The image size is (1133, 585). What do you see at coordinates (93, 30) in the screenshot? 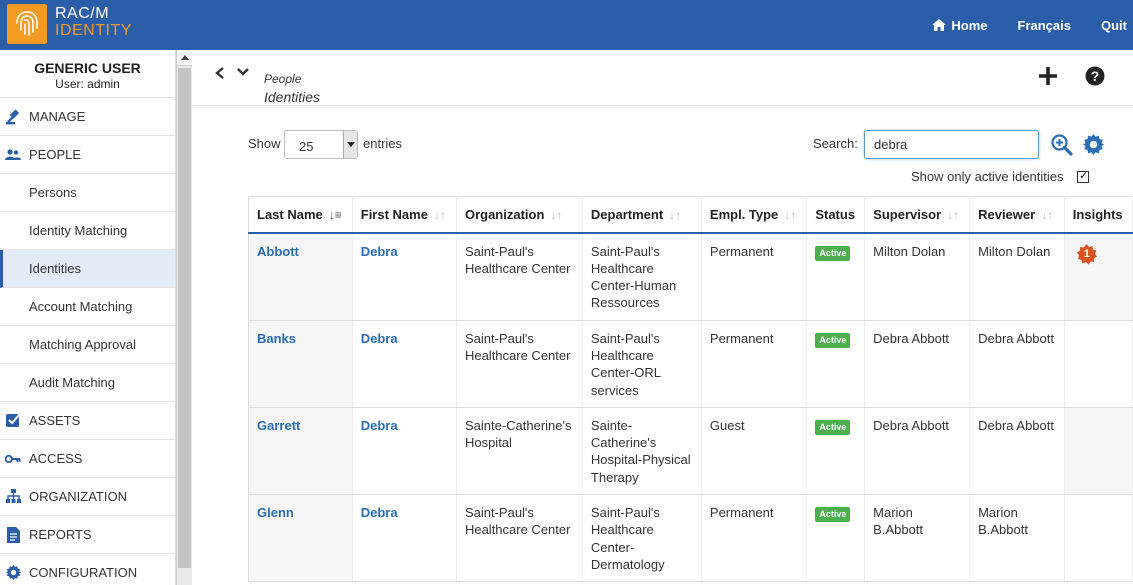
I see `logo-line-2: IDENTITY` at bounding box center [93, 30].